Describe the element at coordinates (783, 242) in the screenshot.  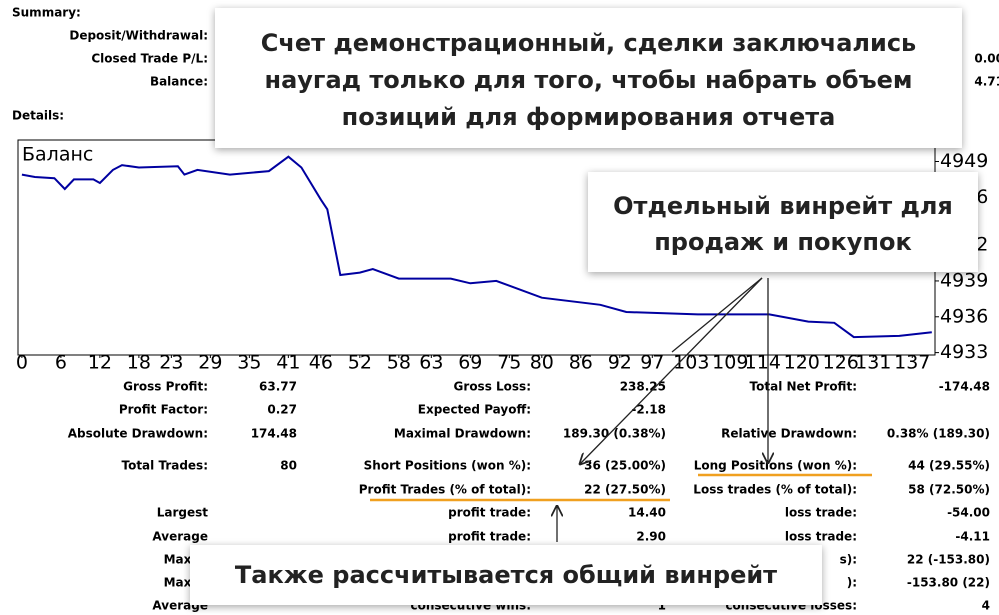
I see `callout-text: продаж и покупок` at that location.